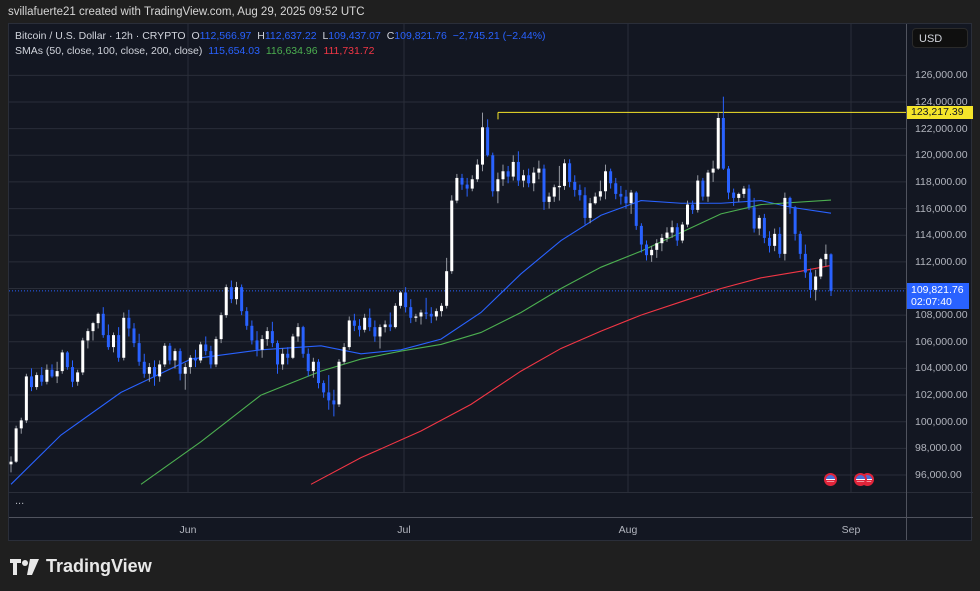 The height and width of the screenshot is (591, 980). I want to click on brand-name: TradingView, so click(99, 566).